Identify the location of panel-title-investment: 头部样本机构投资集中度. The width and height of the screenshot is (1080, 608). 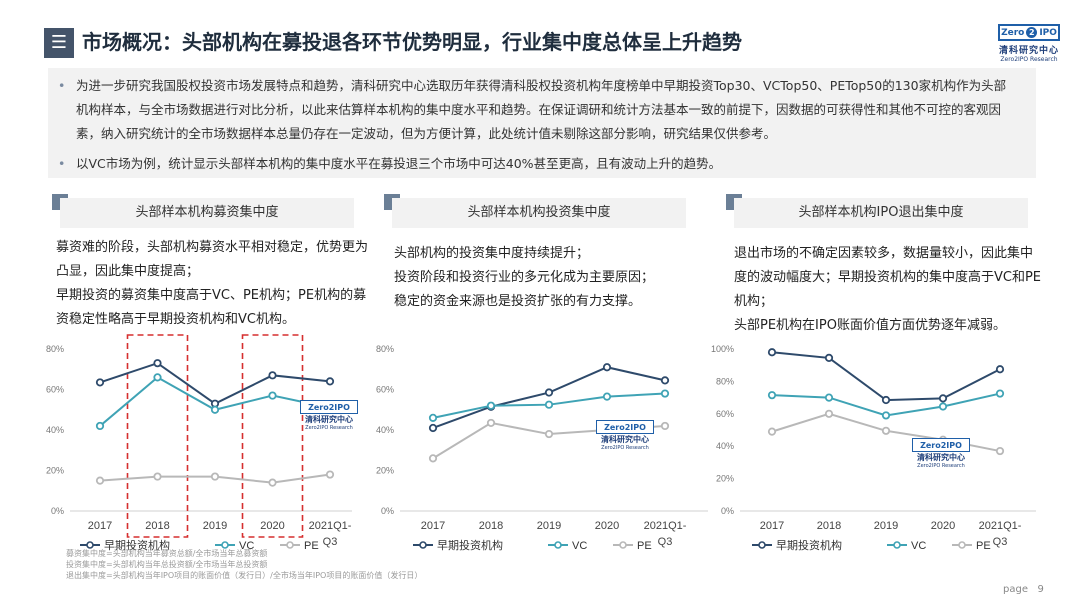
(539, 213).